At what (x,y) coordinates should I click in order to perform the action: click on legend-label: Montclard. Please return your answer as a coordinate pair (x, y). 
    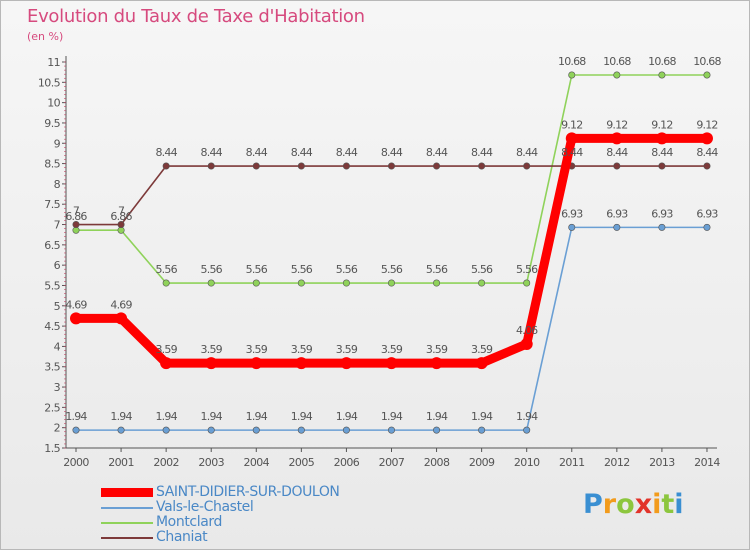
    Looking at the image, I should click on (189, 522).